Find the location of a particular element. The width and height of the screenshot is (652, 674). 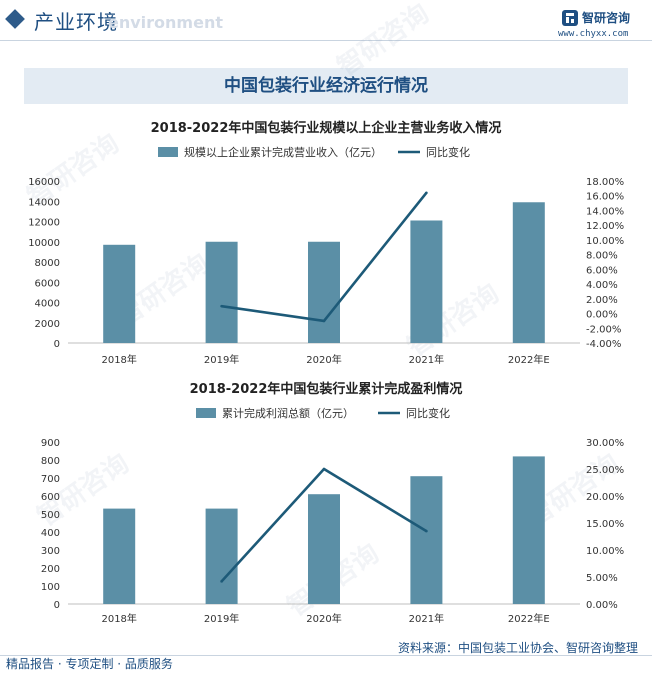

banner-title: 中国包装行业经济运行情况 is located at coordinates (326, 86).